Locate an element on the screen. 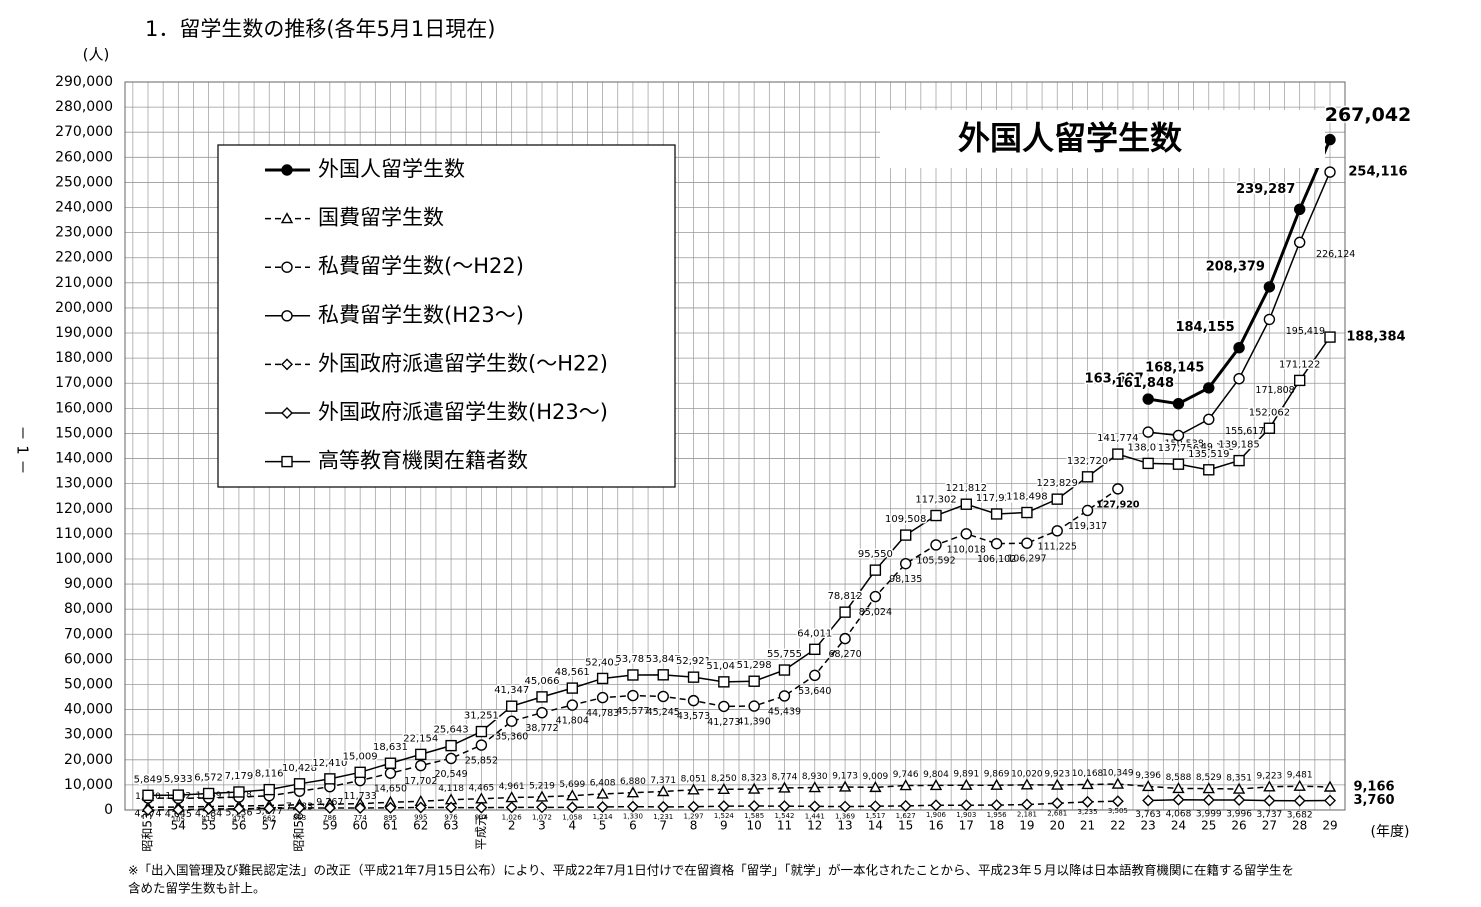 This screenshot has height=907, width=1481. data-label: 1,026 is located at coordinates (512, 817).